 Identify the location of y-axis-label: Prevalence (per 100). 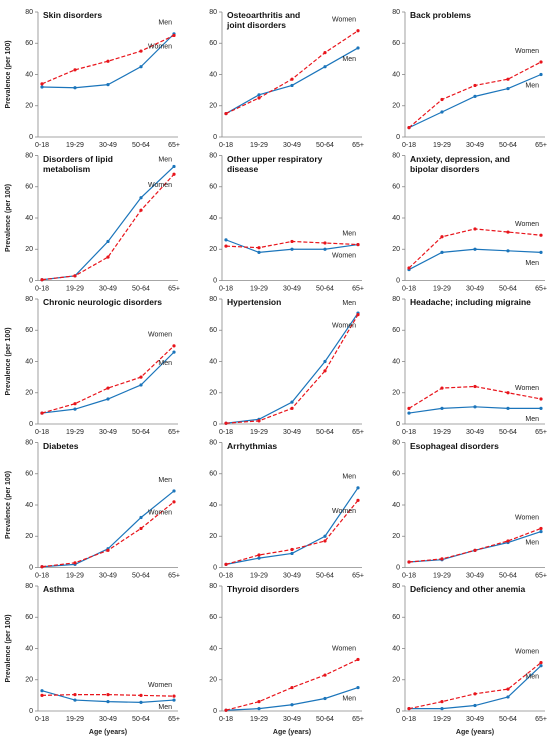
(8, 505).